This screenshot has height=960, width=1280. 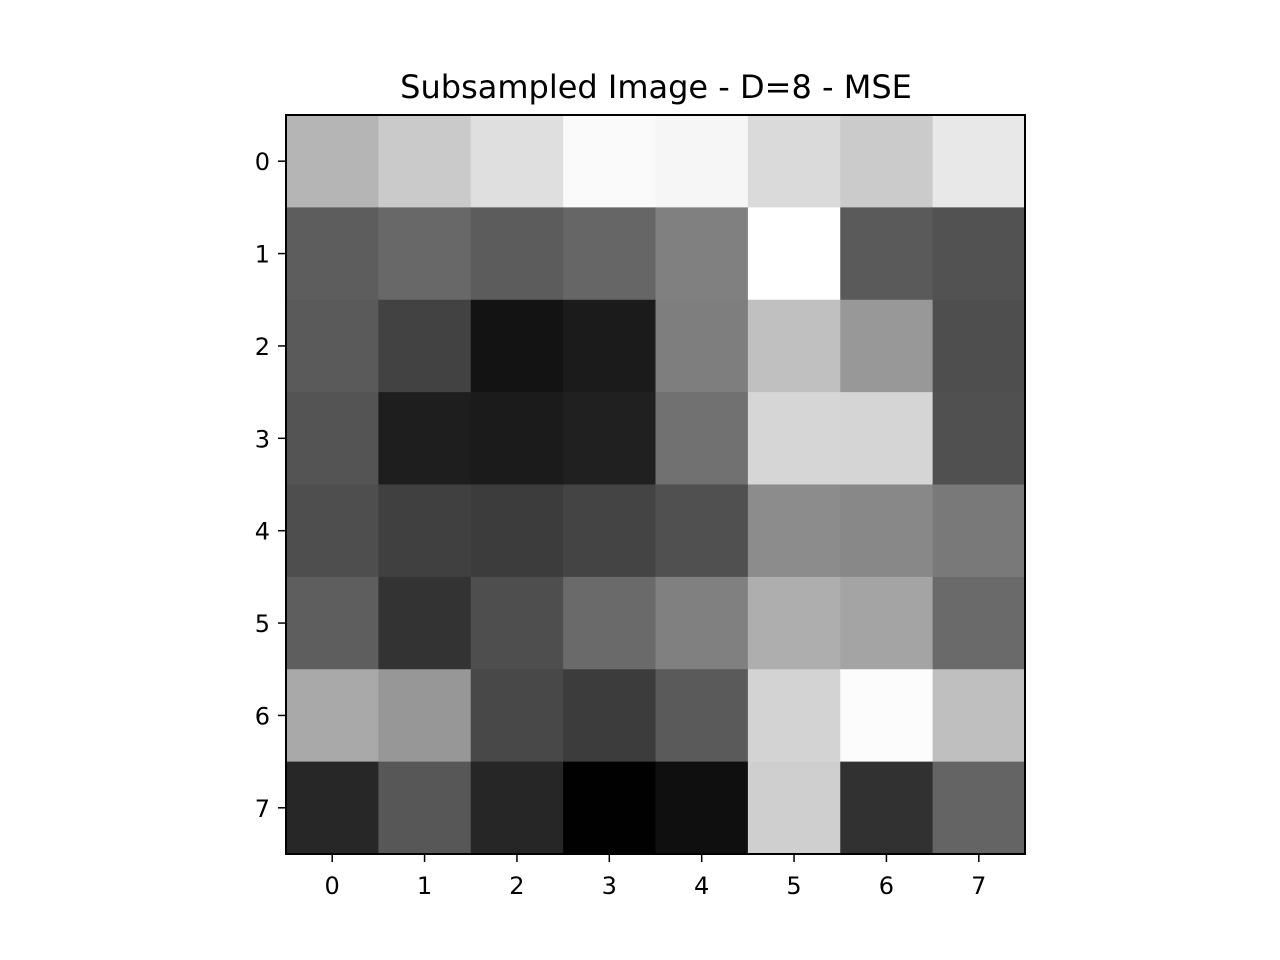 What do you see at coordinates (656, 87) in the screenshot?
I see `chart-title: Subsampled Image - D=8 - MSE` at bounding box center [656, 87].